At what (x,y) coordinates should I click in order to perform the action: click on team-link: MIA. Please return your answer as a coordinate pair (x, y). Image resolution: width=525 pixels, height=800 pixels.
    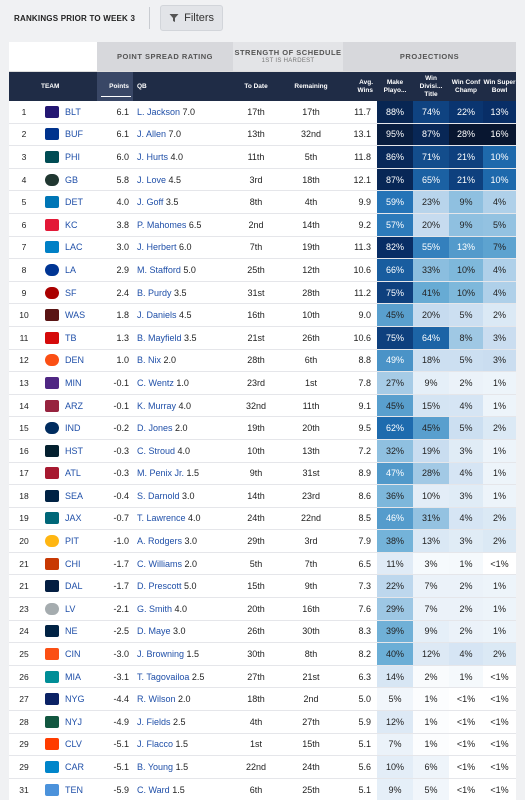
    Looking at the image, I should click on (81, 677).